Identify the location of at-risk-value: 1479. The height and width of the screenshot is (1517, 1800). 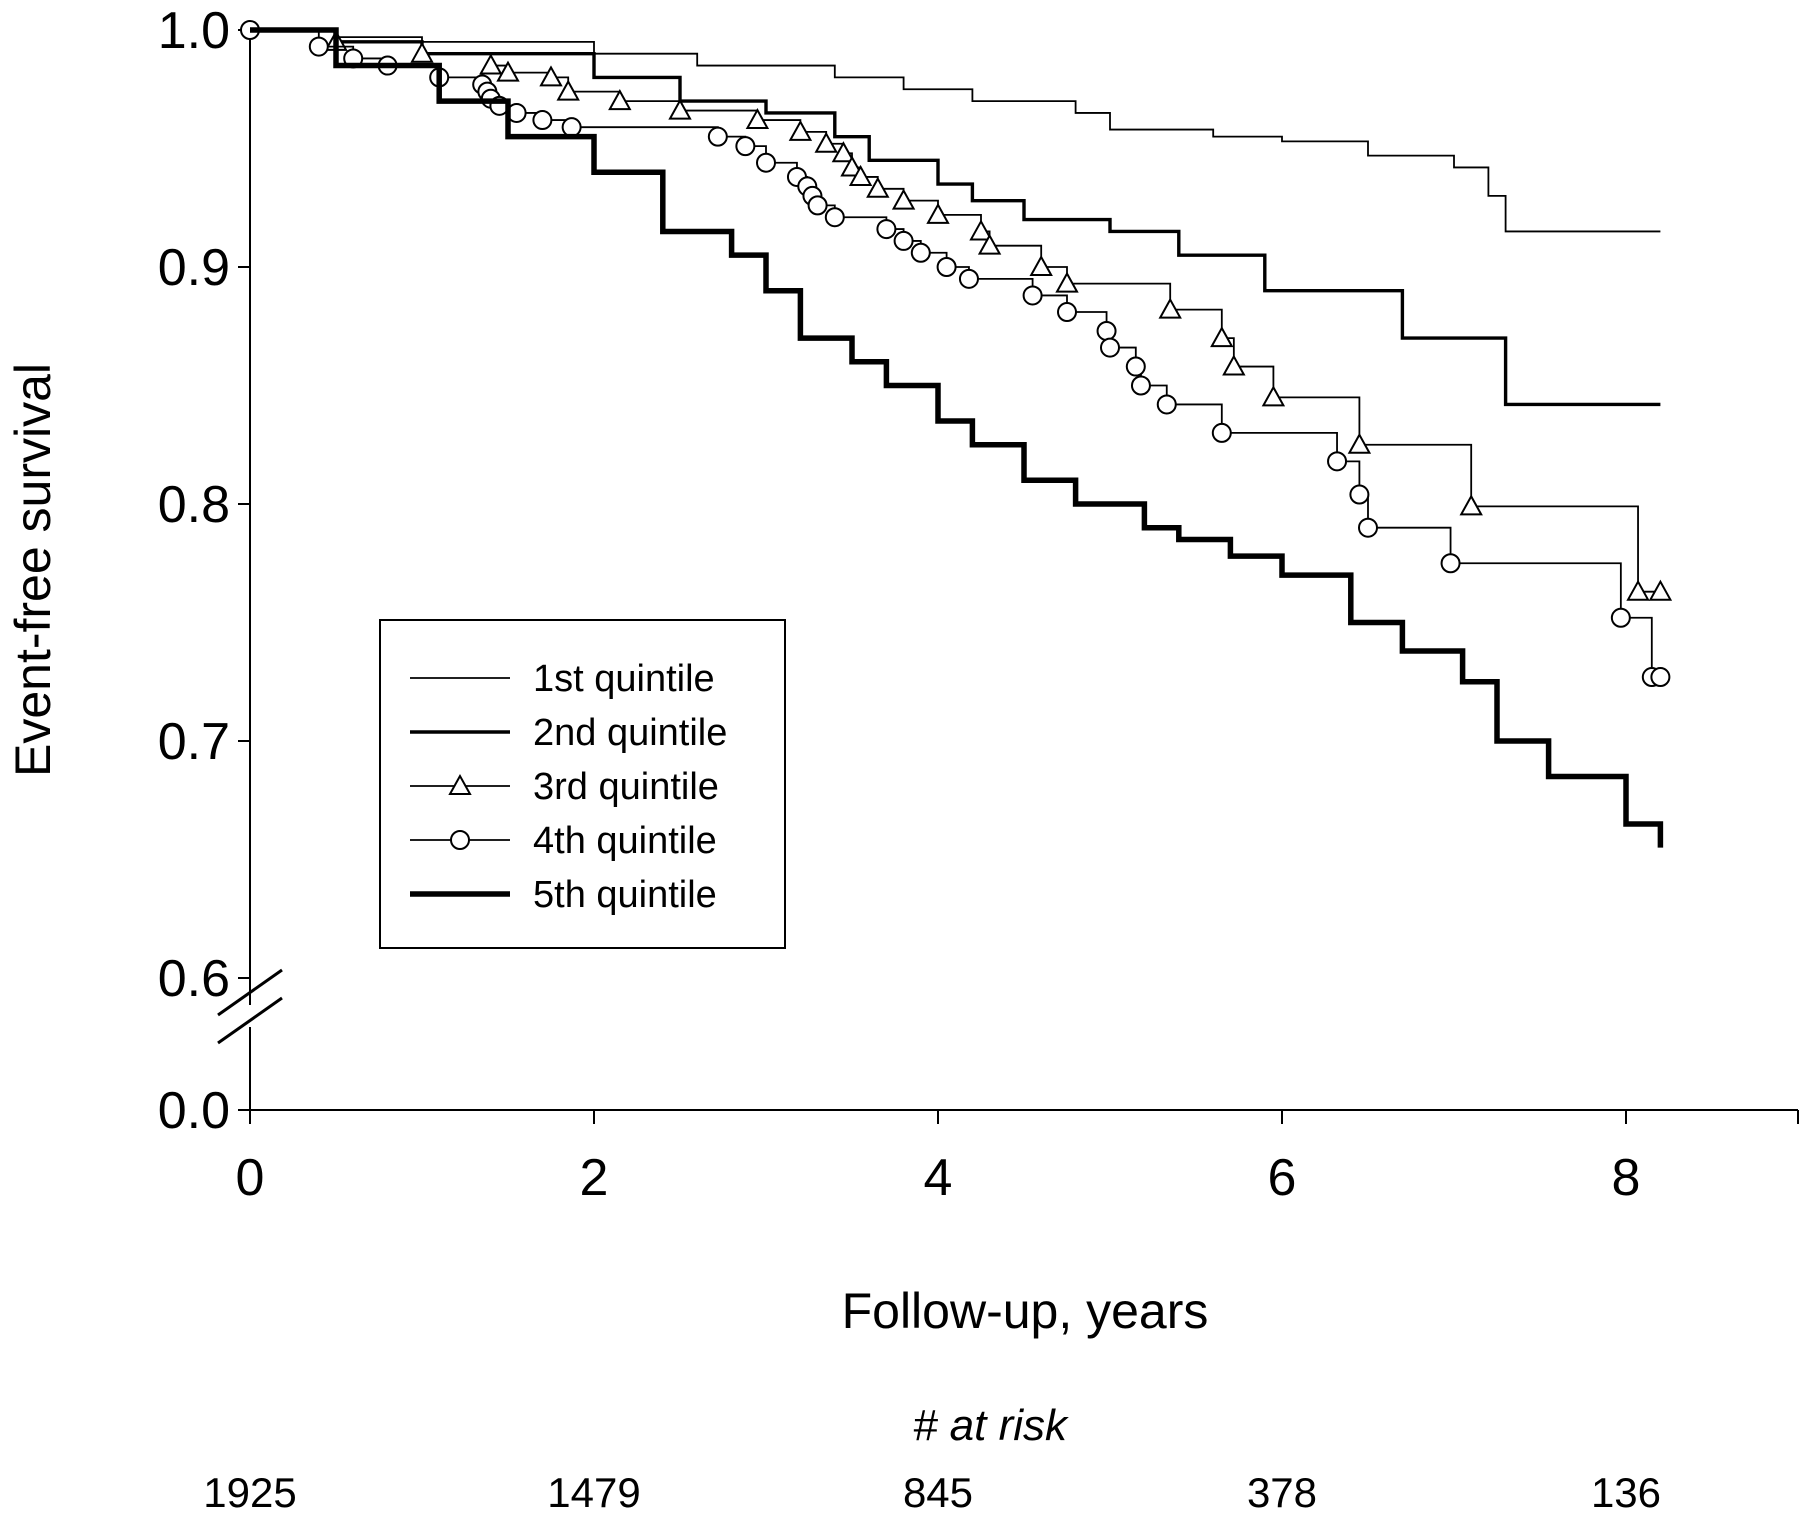
(593, 1492).